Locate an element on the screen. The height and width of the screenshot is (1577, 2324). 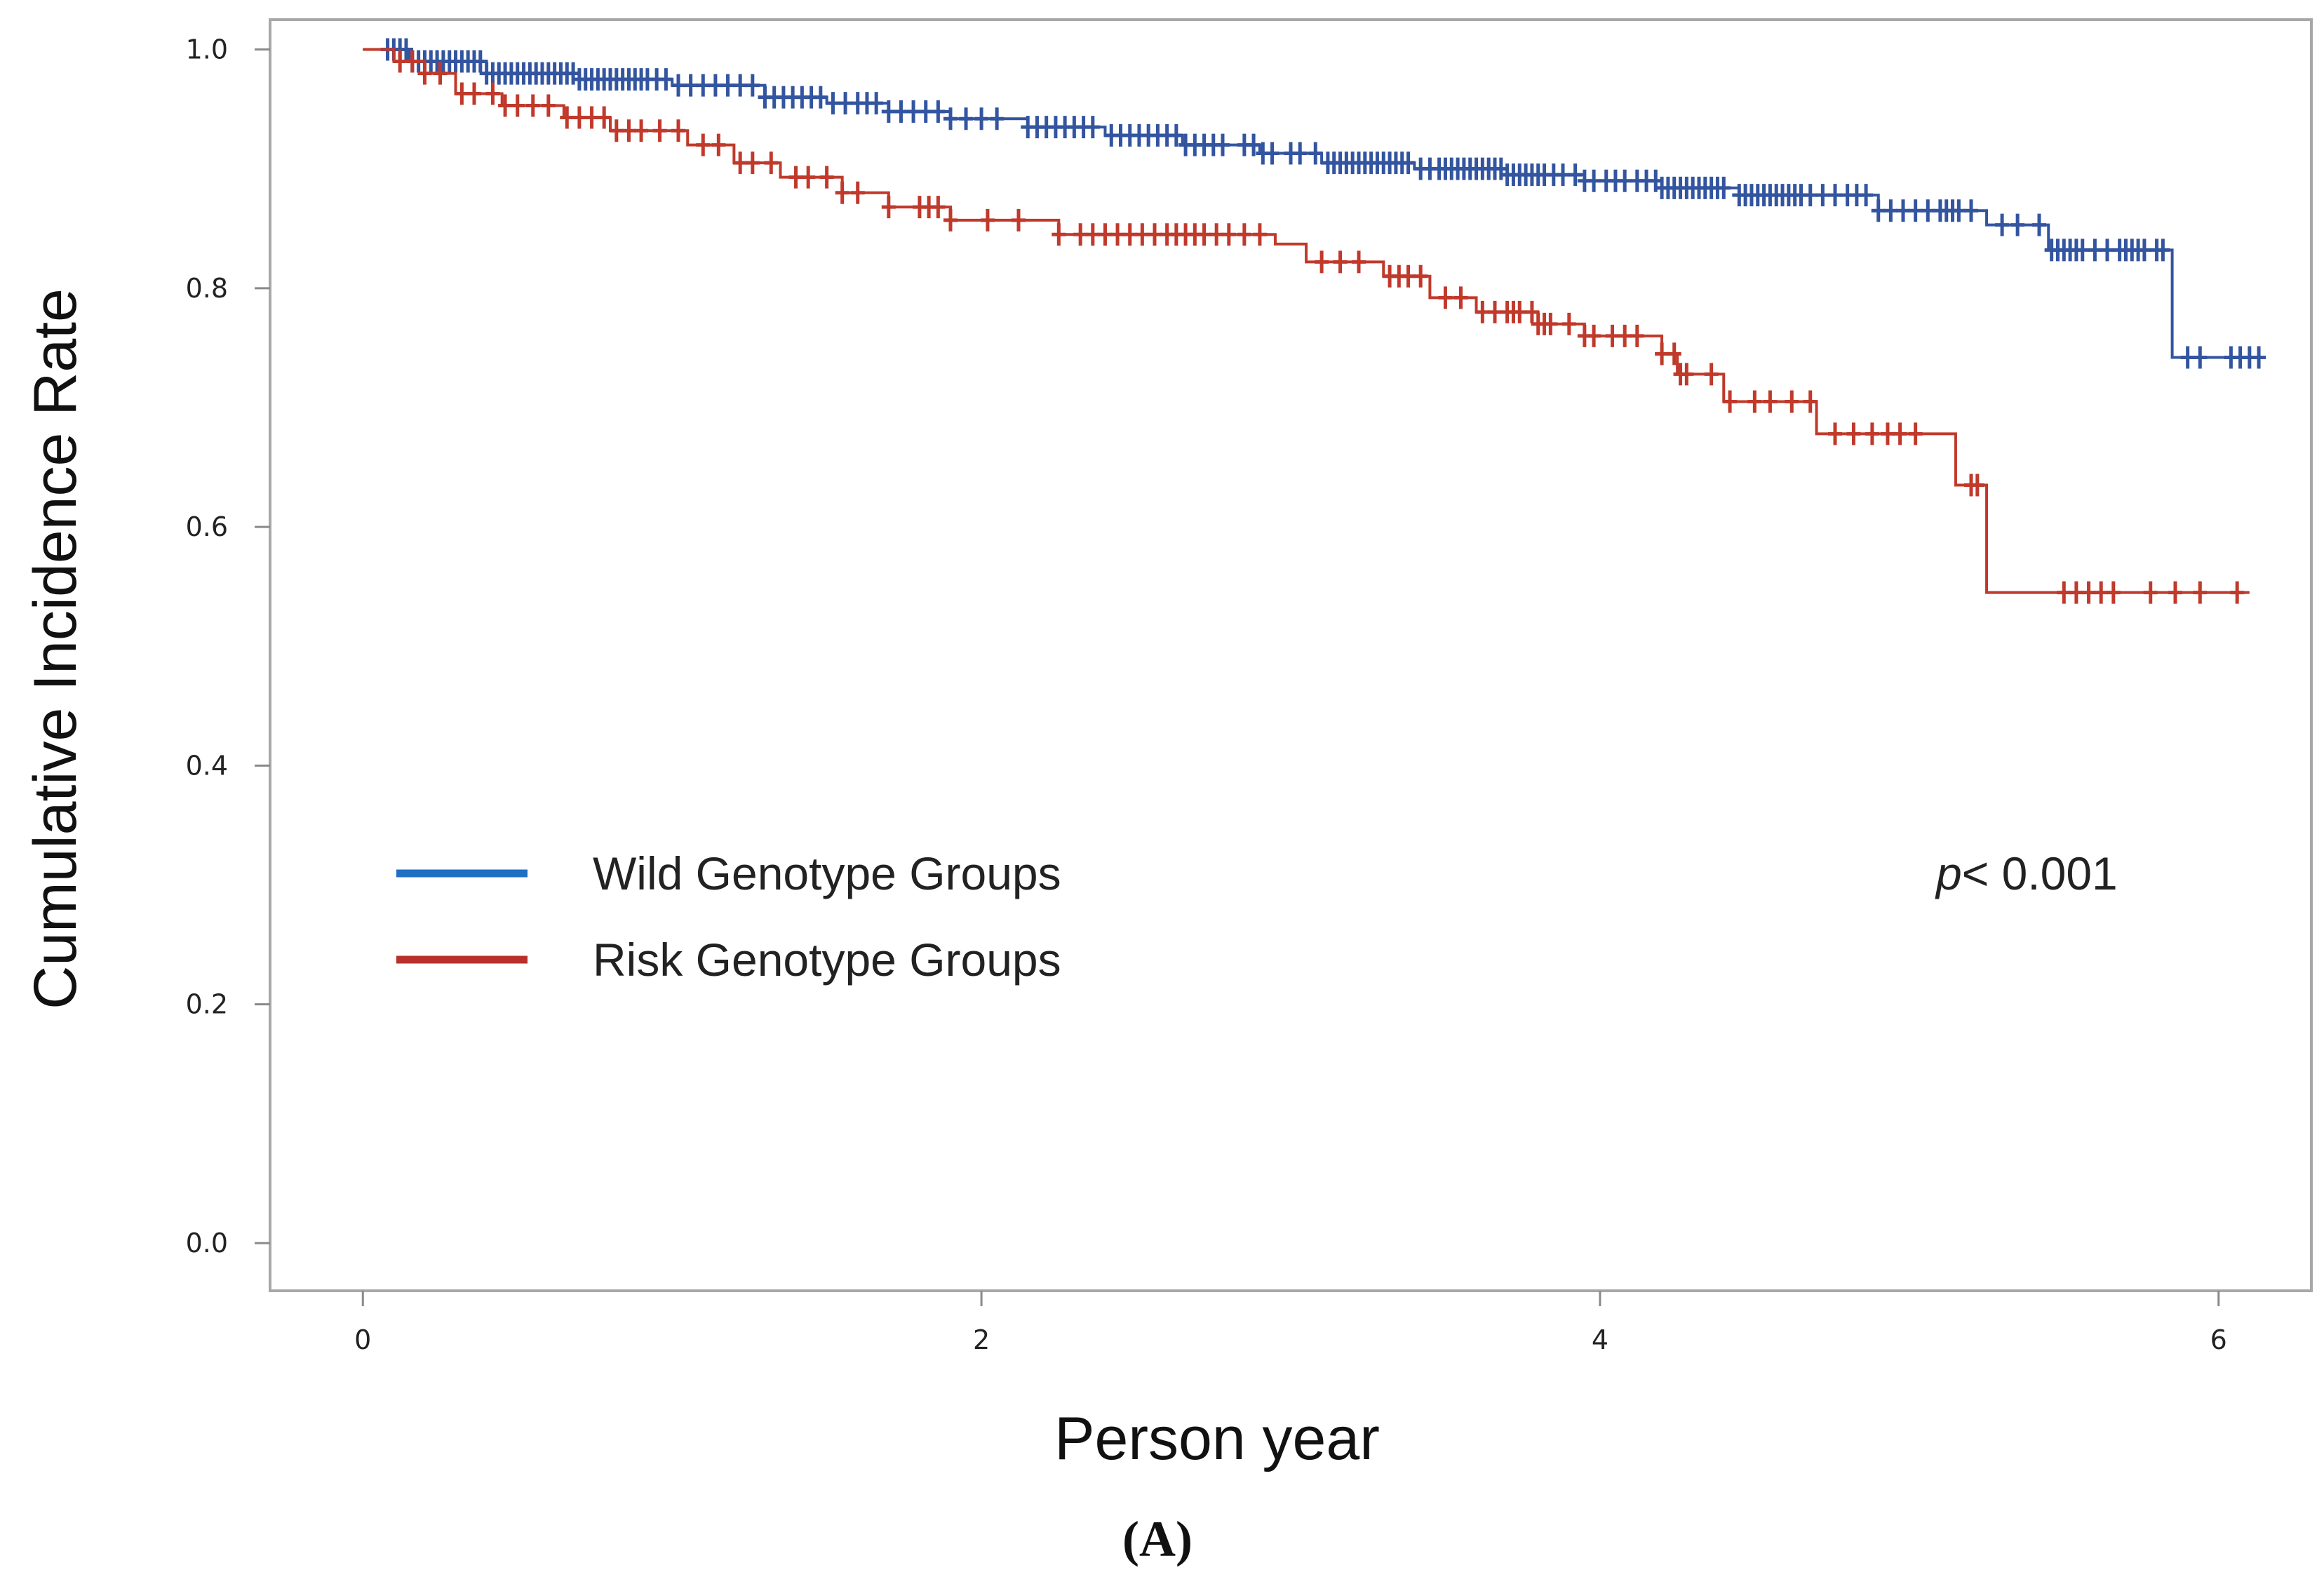
legend-label-risk: Risk Genotype Groups is located at coordinates (827, 960).